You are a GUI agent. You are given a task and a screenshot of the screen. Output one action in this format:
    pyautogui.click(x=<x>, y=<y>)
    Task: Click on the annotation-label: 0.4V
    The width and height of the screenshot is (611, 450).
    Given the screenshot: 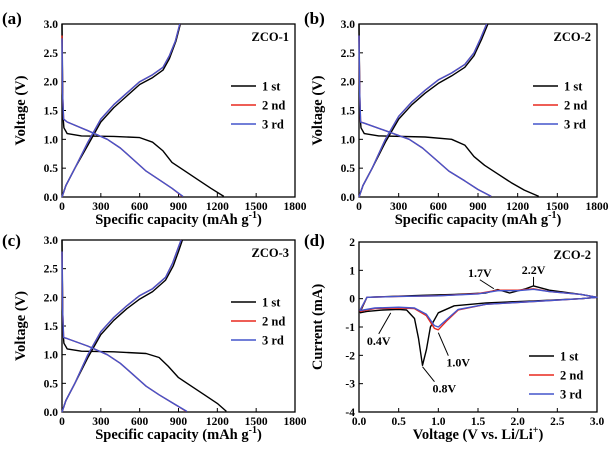 What is the action you would take?
    pyautogui.click(x=379, y=341)
    